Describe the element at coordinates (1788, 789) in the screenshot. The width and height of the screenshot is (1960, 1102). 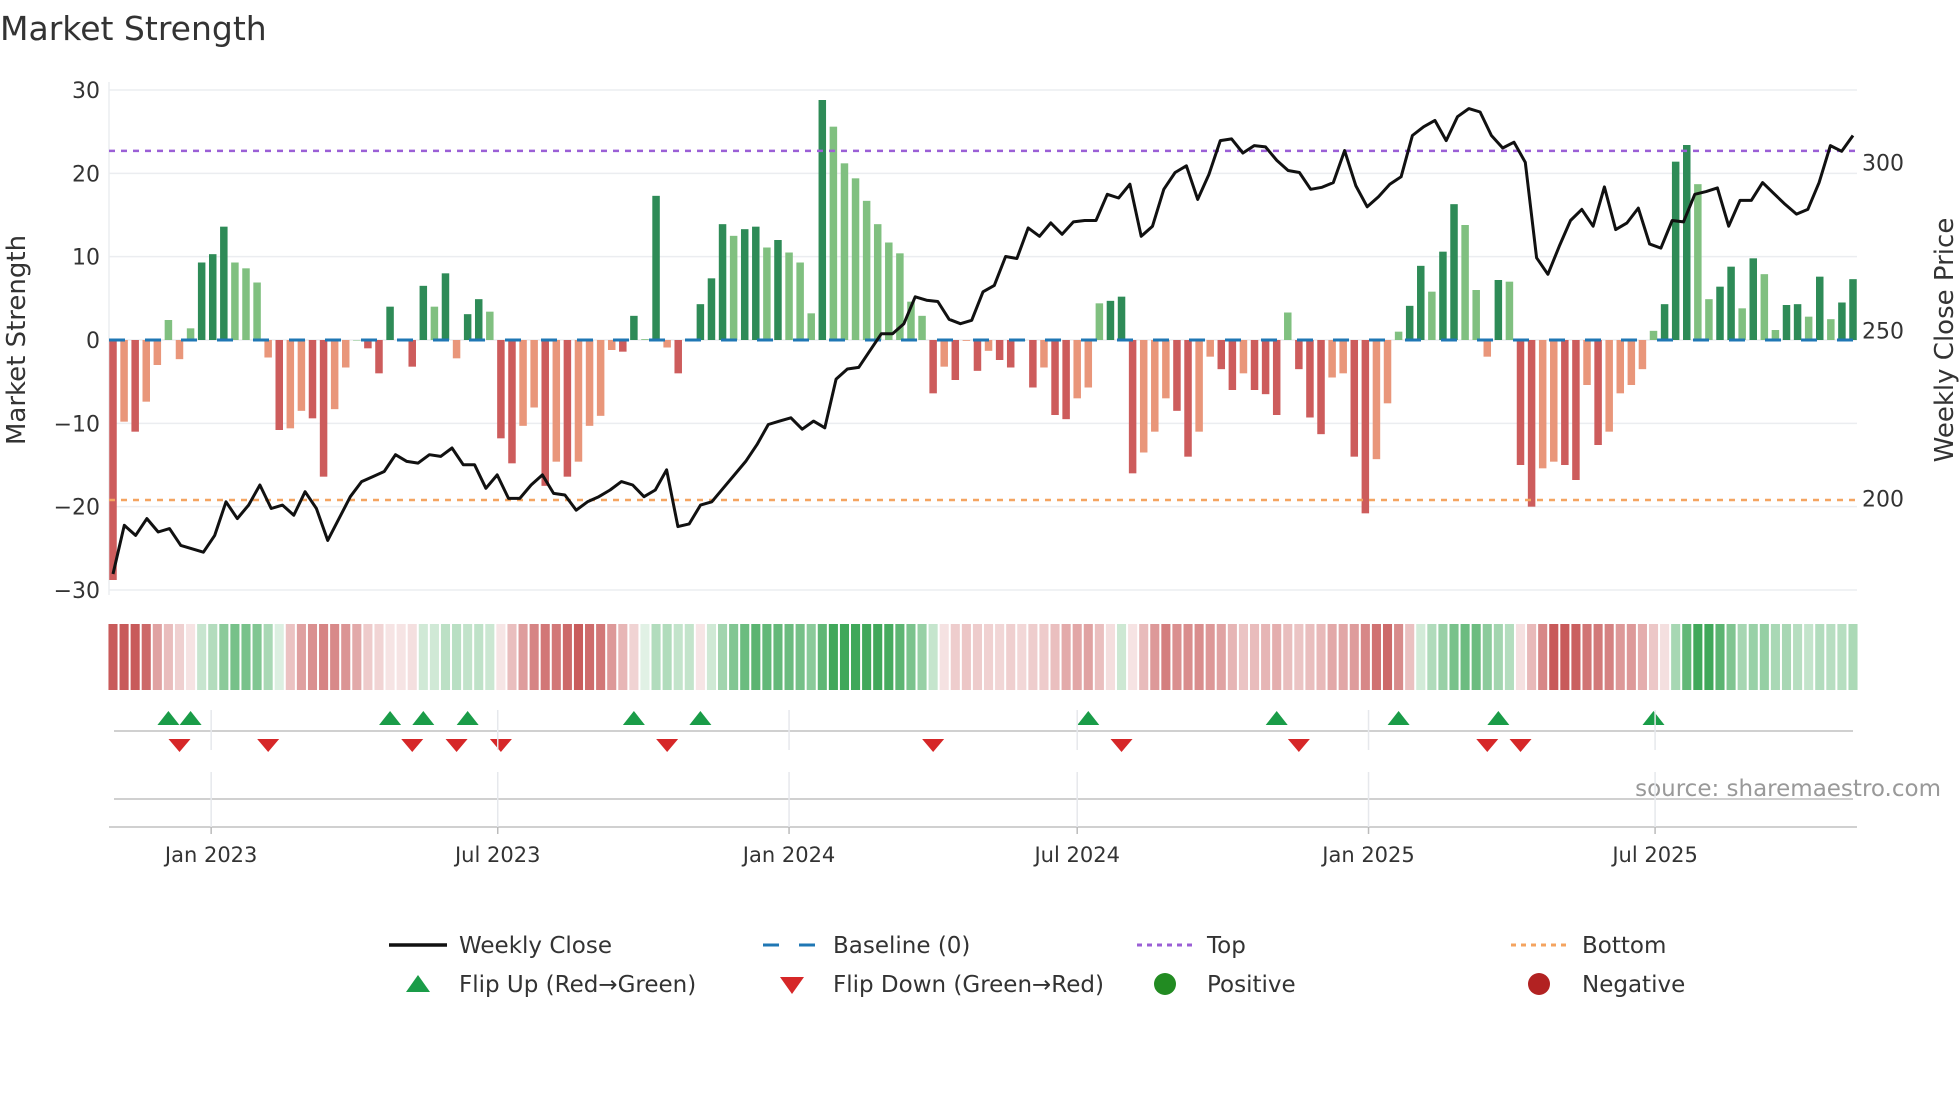
I see `source-label: source: sharemaestro.com` at that location.